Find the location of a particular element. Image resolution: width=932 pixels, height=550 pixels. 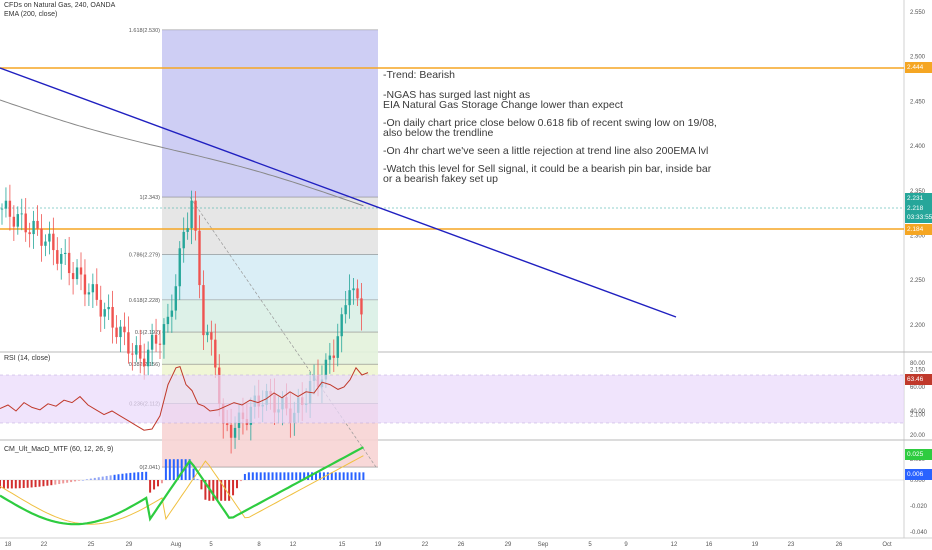

macd-tick-label: -0.040 is located at coordinates (919, 533).